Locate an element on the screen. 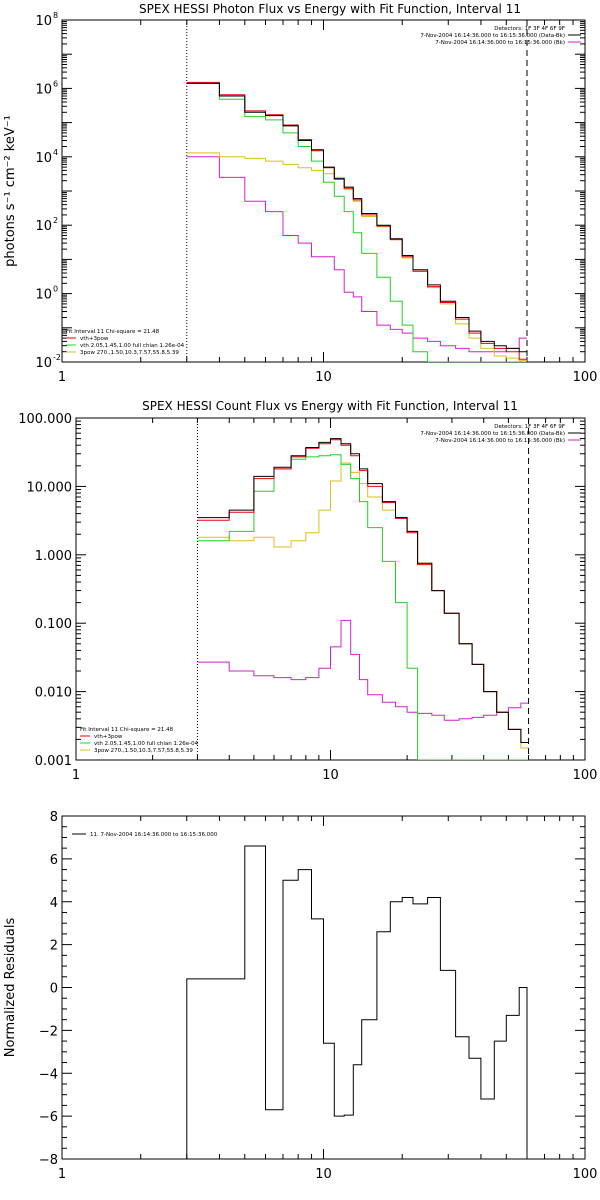 This screenshot has width=600, height=1200. y-tick-exponent: 0 is located at coordinates (55, 289).